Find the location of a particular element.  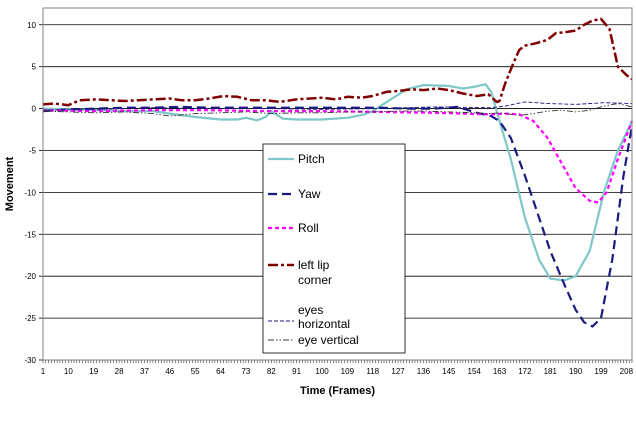

x-tick-label: 37 is located at coordinates (144, 371).